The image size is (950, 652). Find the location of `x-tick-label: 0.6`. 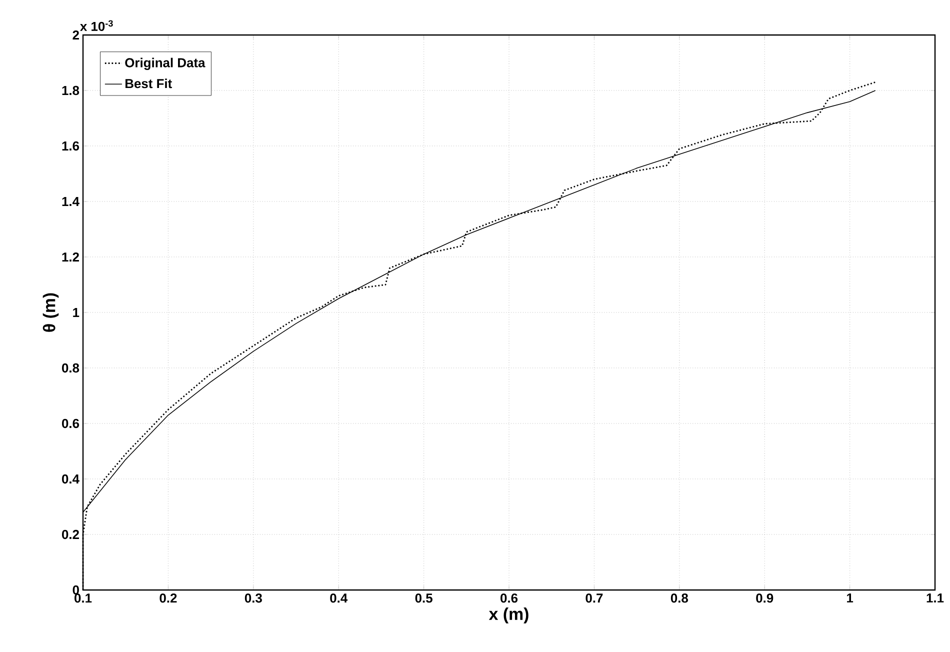

x-tick-label: 0.6 is located at coordinates (509, 598).